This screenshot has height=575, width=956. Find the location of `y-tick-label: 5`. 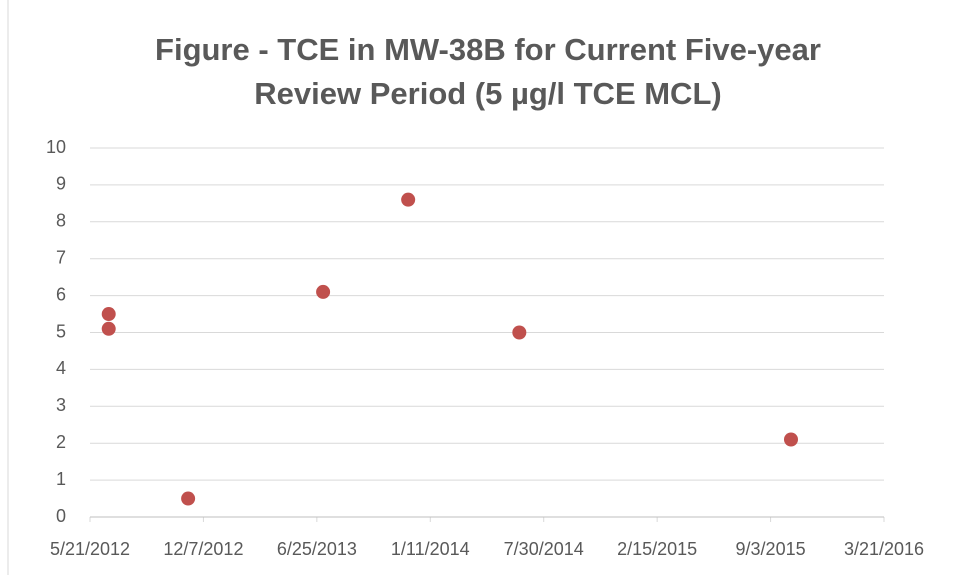

y-tick-label: 5 is located at coordinates (61, 331).